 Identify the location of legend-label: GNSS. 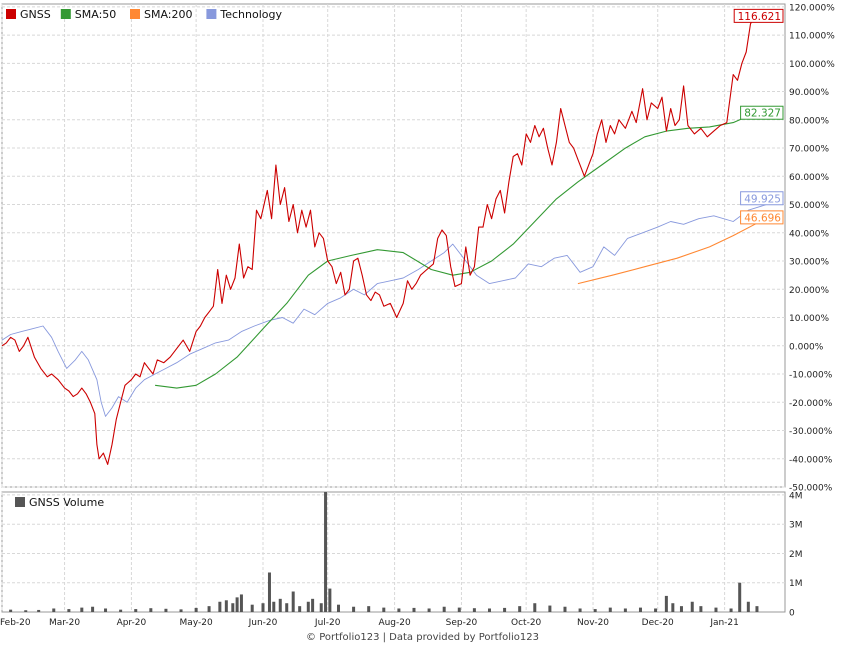
(35, 14).